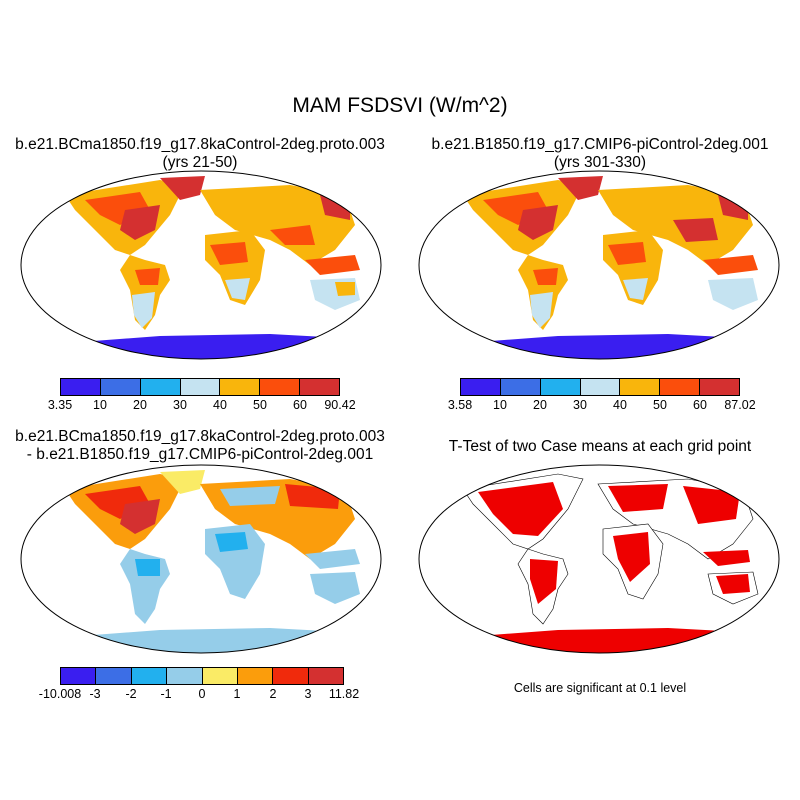 The height and width of the screenshot is (800, 800). Describe the element at coordinates (140, 405) in the screenshot. I see `panel1-cb-label: 20` at that location.